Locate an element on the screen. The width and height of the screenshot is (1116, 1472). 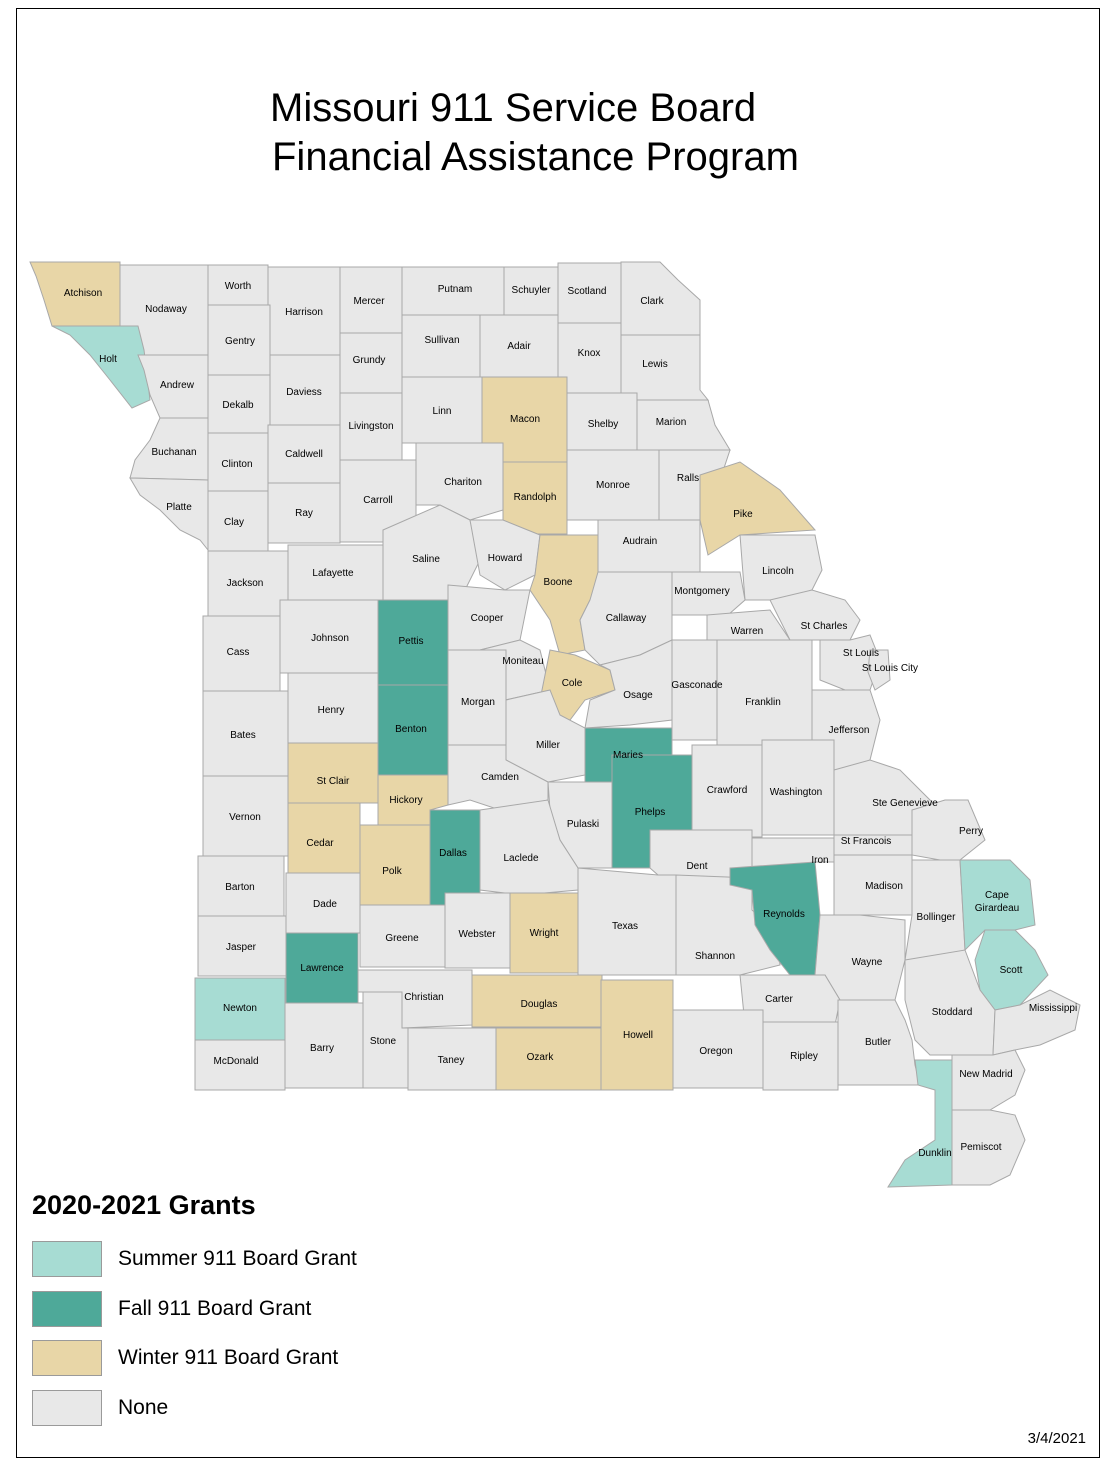
county-label-pettis: Pettis is located at coordinates (410, 641).